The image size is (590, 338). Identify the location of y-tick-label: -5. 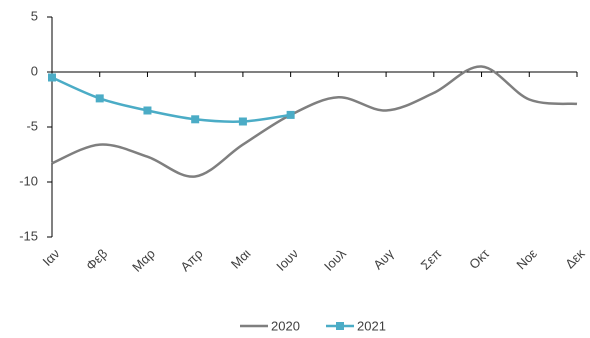
(32, 125).